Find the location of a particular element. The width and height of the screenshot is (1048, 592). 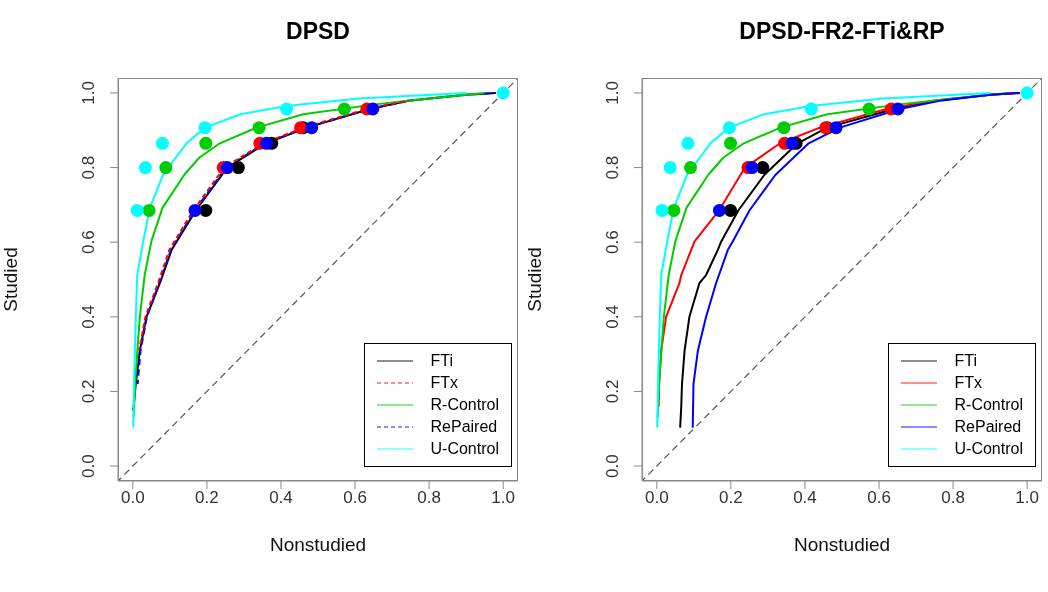

chart-title: DPSD is located at coordinates (318, 31).